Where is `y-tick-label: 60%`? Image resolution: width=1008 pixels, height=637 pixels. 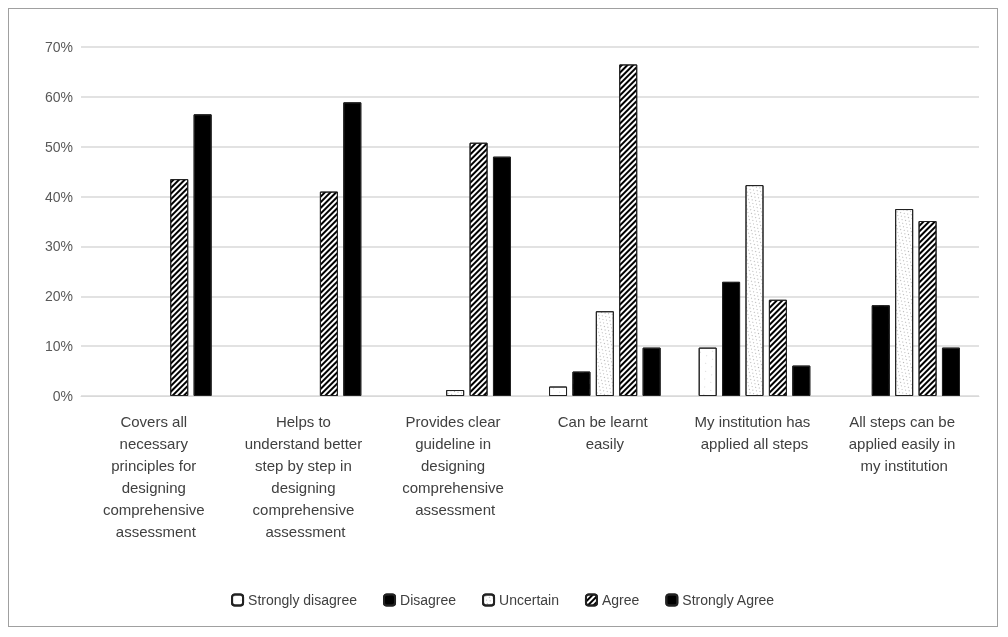
y-tick-label: 60% is located at coordinates (58, 96).